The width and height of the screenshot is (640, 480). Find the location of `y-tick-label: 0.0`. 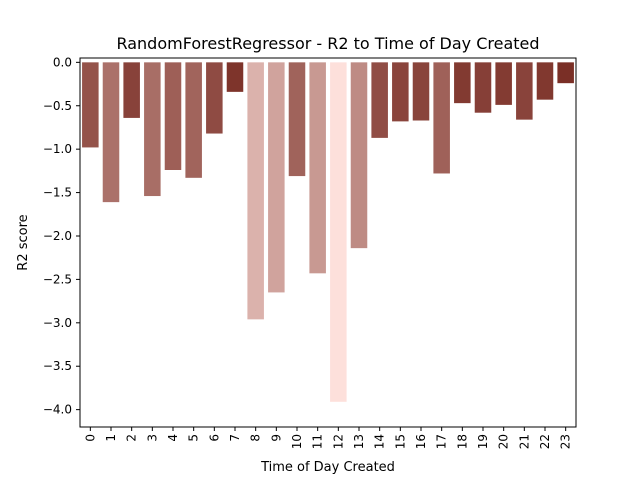

y-tick-label: 0.0 is located at coordinates (62, 62).